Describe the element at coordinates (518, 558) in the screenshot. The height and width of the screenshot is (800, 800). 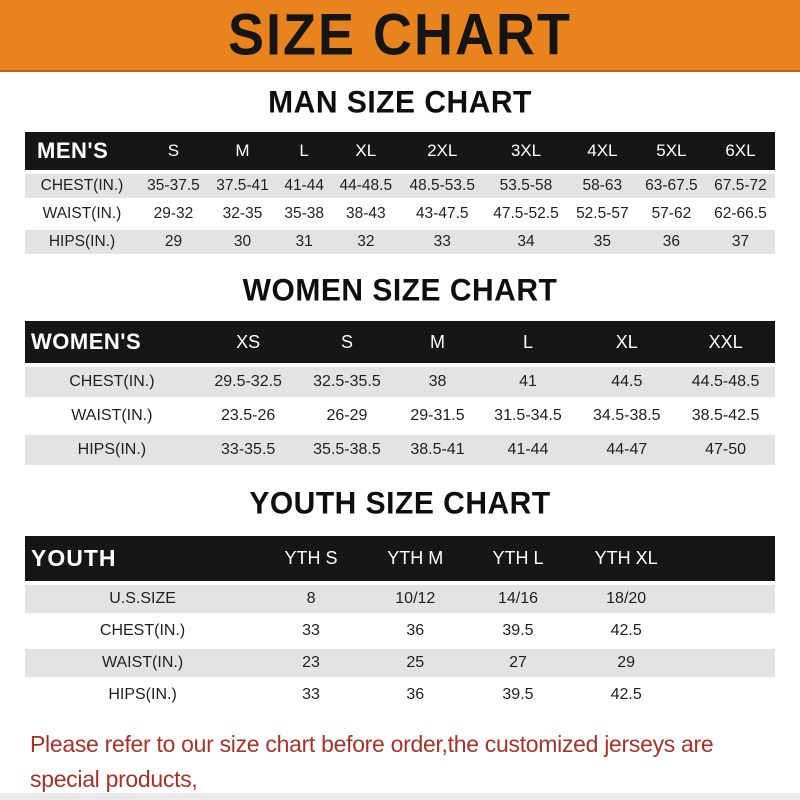
I see `column-header: YTH L` at that location.